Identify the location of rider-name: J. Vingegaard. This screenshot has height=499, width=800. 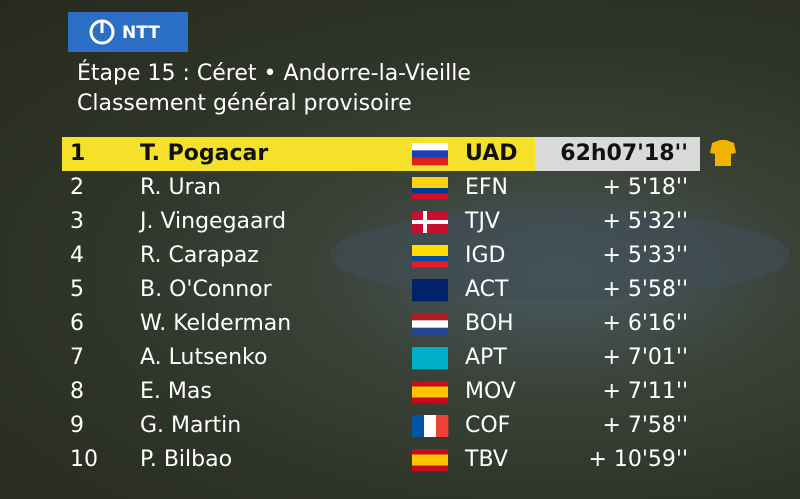
(212, 221).